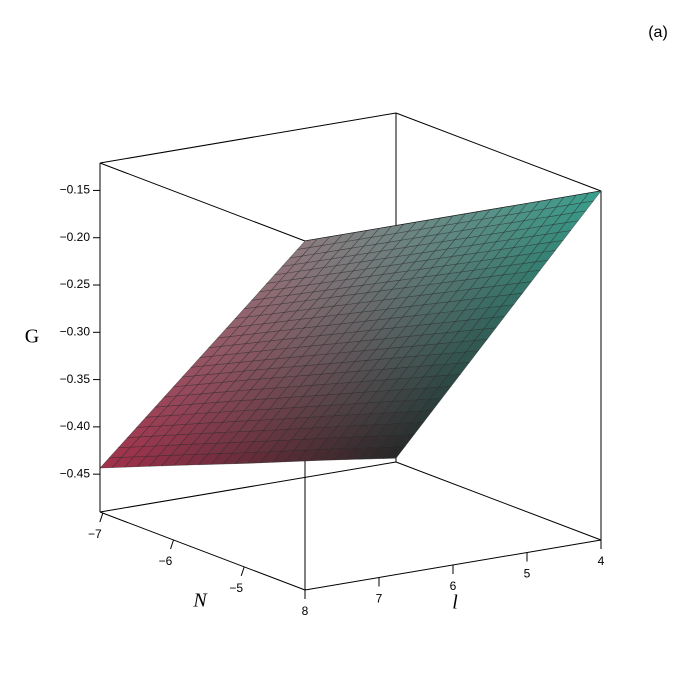  What do you see at coordinates (200, 601) in the screenshot?
I see `x-axis-label: N` at bounding box center [200, 601].